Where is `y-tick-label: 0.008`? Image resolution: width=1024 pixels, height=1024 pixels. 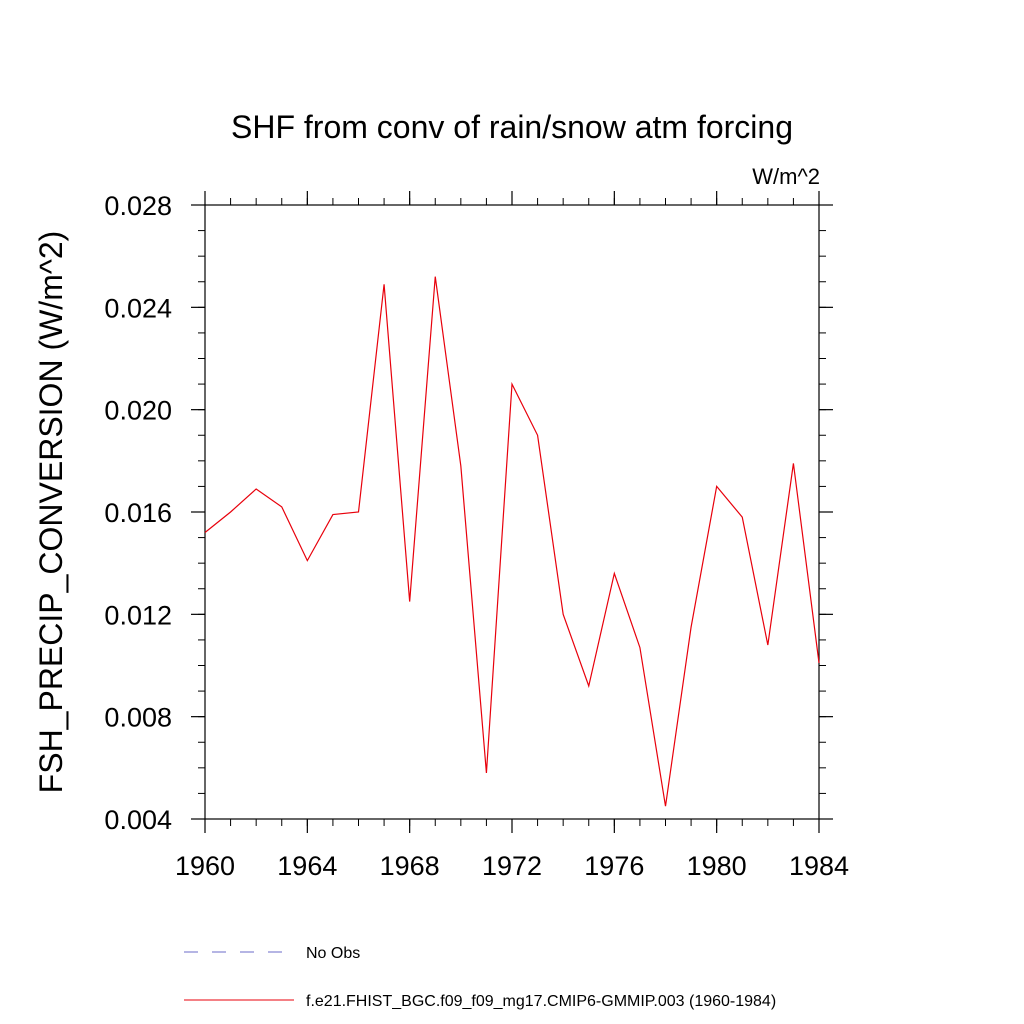 y-tick-label: 0.008 is located at coordinates (138, 718).